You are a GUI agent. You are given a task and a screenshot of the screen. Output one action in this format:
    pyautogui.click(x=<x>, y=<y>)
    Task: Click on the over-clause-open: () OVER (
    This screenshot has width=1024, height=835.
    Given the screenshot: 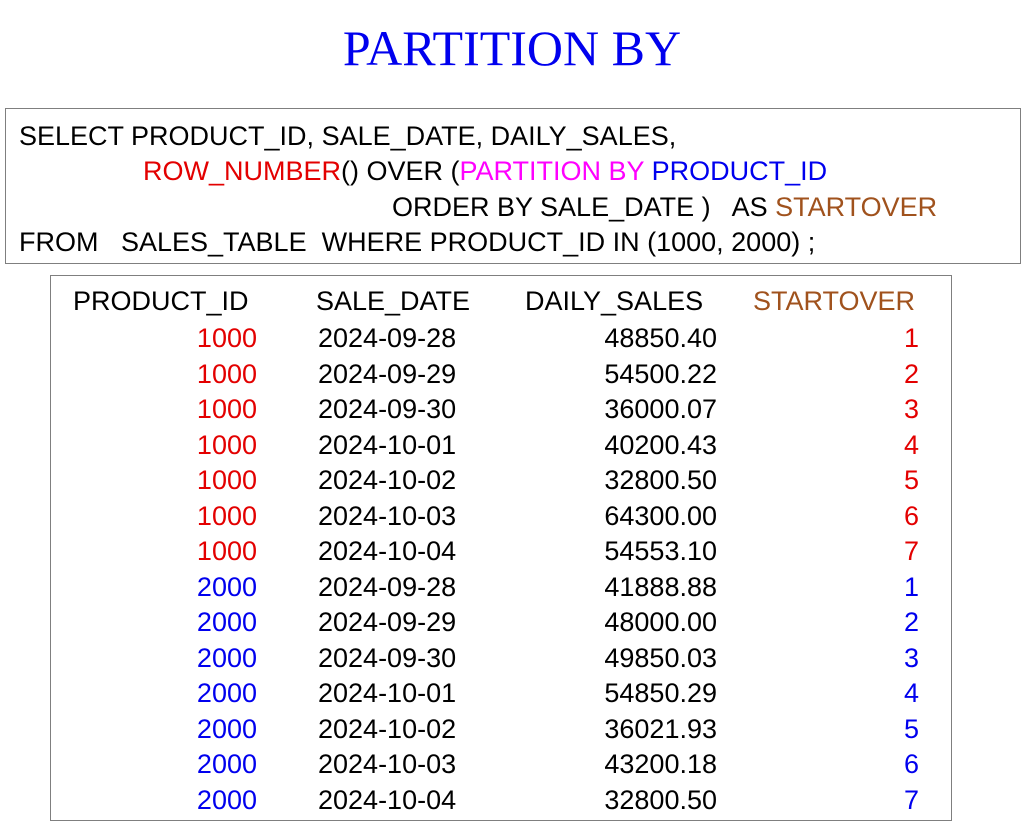 What is the action you would take?
    pyautogui.click(x=400, y=171)
    